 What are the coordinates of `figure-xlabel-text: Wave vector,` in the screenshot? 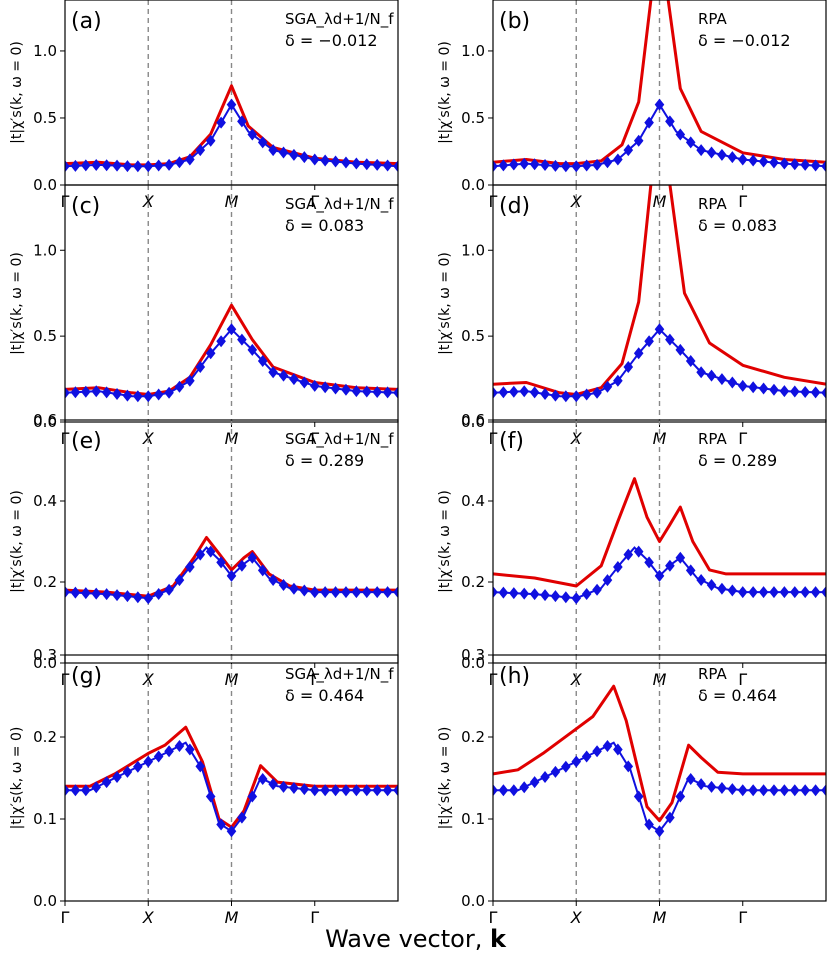 It's located at (407, 939).